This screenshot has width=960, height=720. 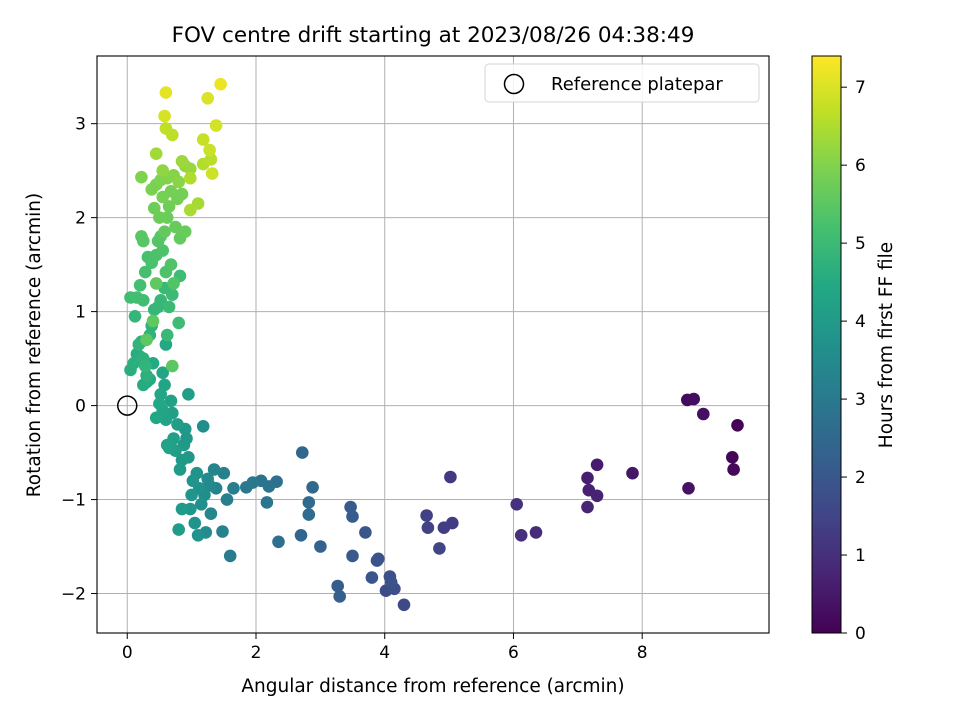 I want to click on x-tick-label: 6, so click(x=513, y=653).